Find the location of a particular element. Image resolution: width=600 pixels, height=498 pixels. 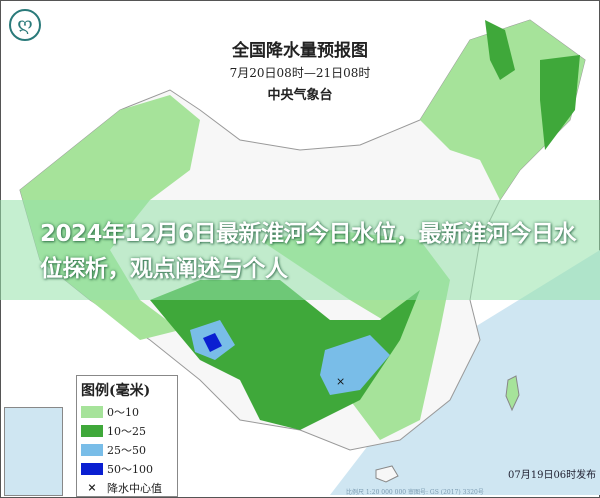

legend-label: 25～50 is located at coordinates (126, 450).